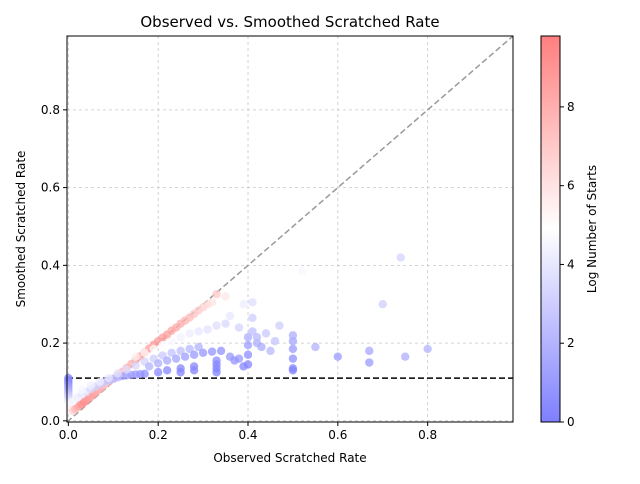  I want to click on x-tick-label-2: 0.4, so click(247, 435).